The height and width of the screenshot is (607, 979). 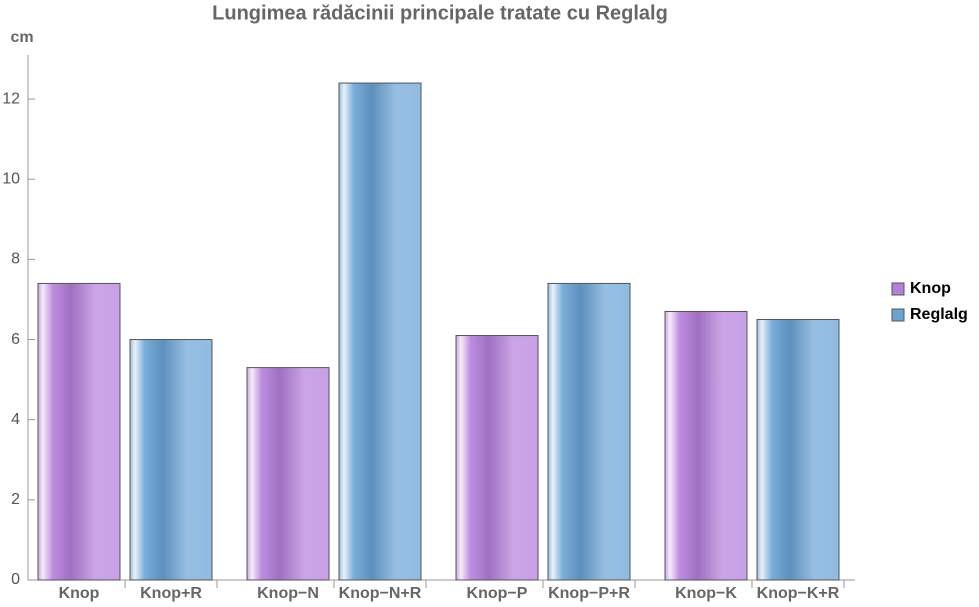 What do you see at coordinates (930, 288) in the screenshot?
I see `legend-label: Knop` at bounding box center [930, 288].